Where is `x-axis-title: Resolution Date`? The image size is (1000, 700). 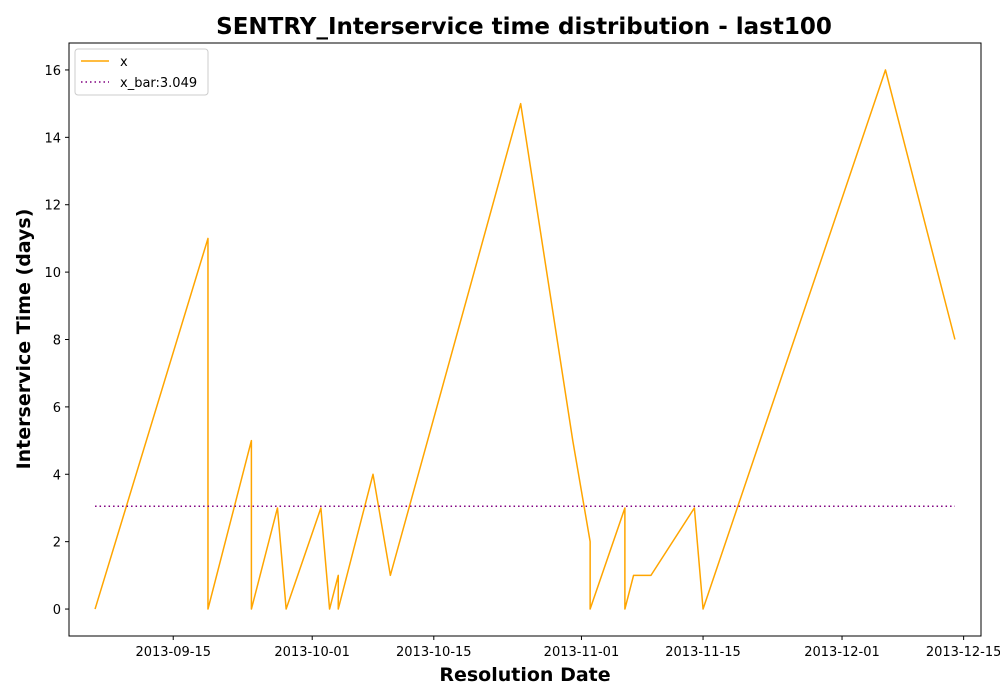 x-axis-title: Resolution Date is located at coordinates (524, 675).